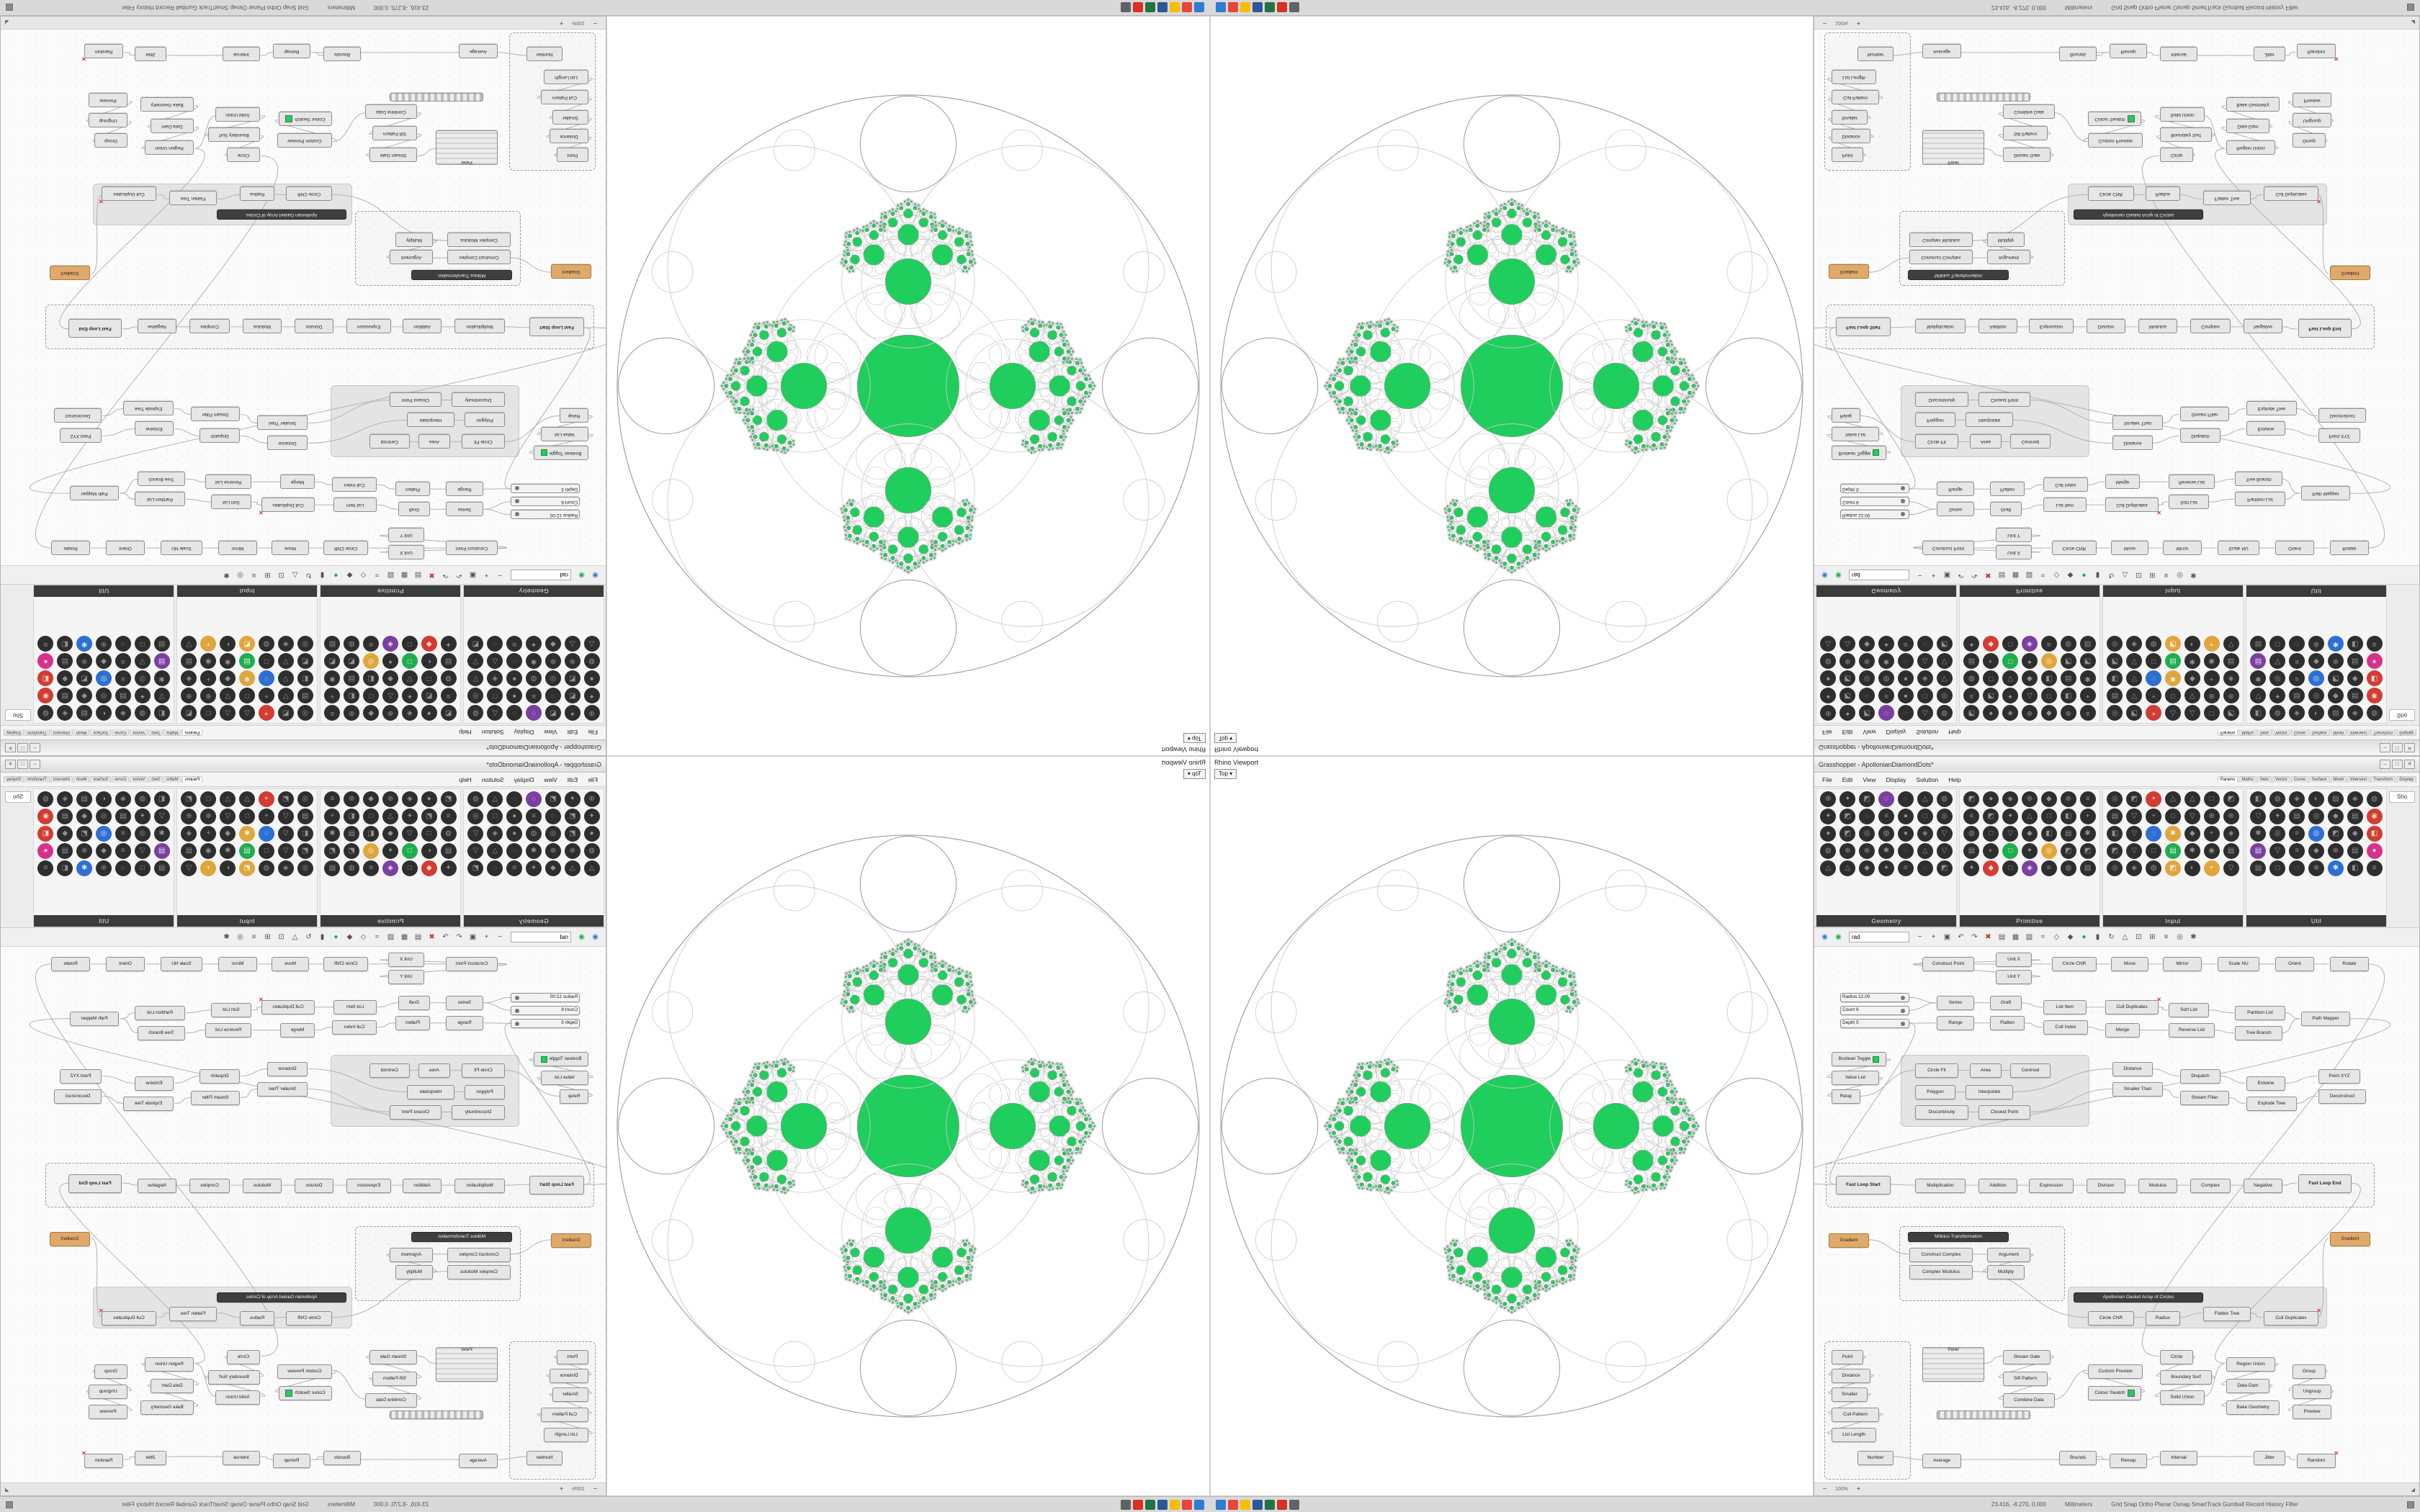  Describe the element at coordinates (1875, 1458) in the screenshot. I see `gh-node-e1: Number` at that location.